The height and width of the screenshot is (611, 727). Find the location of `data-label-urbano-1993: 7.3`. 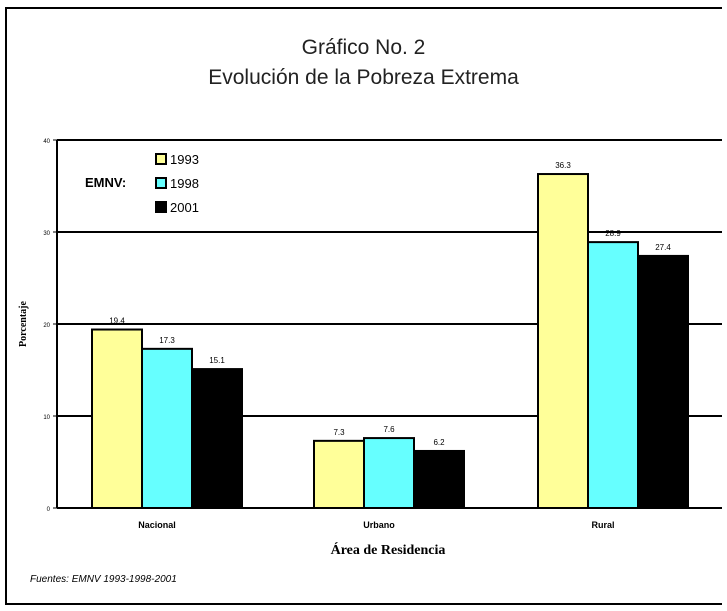

data-label-urbano-1993: 7.3 is located at coordinates (339, 432).